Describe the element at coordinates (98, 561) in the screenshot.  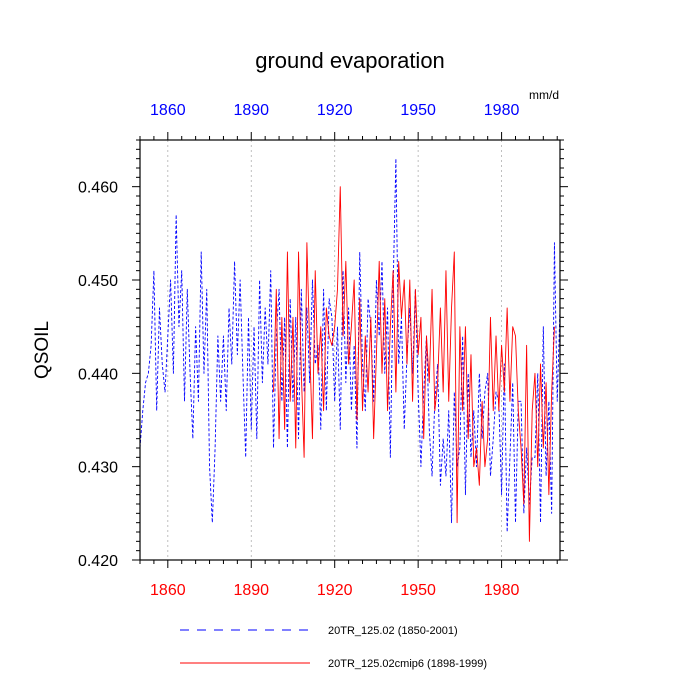
I see `y-tick-label: 0.420` at that location.